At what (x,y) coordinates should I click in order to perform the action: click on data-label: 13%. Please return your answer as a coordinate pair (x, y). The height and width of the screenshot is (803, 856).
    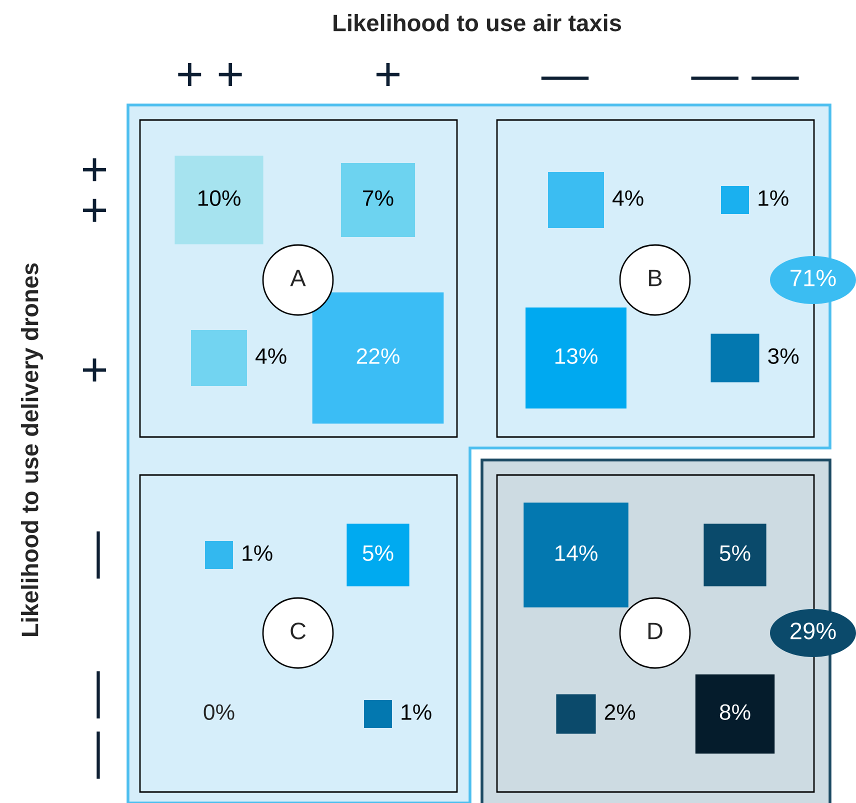
    Looking at the image, I should click on (576, 356).